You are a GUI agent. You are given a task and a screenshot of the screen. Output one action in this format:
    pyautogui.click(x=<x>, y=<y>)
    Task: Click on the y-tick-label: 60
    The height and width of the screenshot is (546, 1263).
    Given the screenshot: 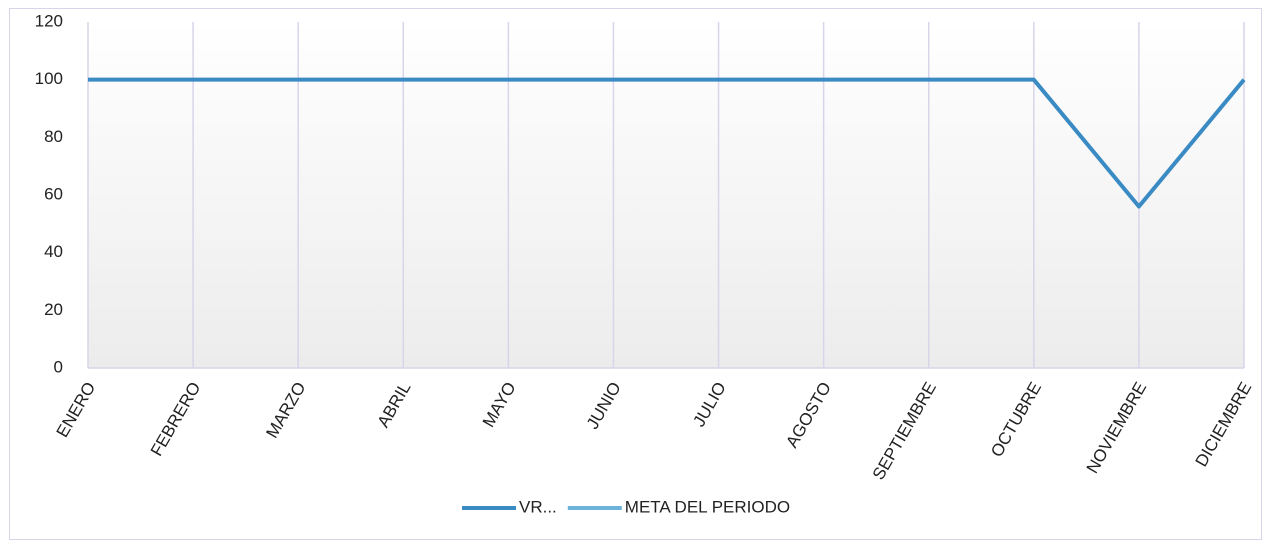 What is the action you would take?
    pyautogui.click(x=53, y=193)
    